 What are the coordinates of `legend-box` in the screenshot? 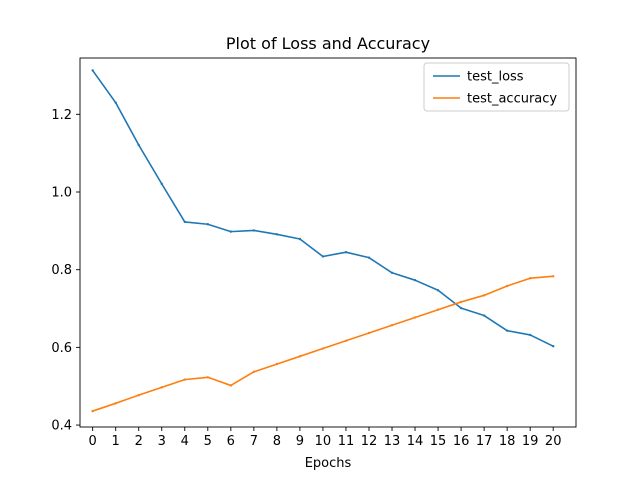 It's located at (496, 87).